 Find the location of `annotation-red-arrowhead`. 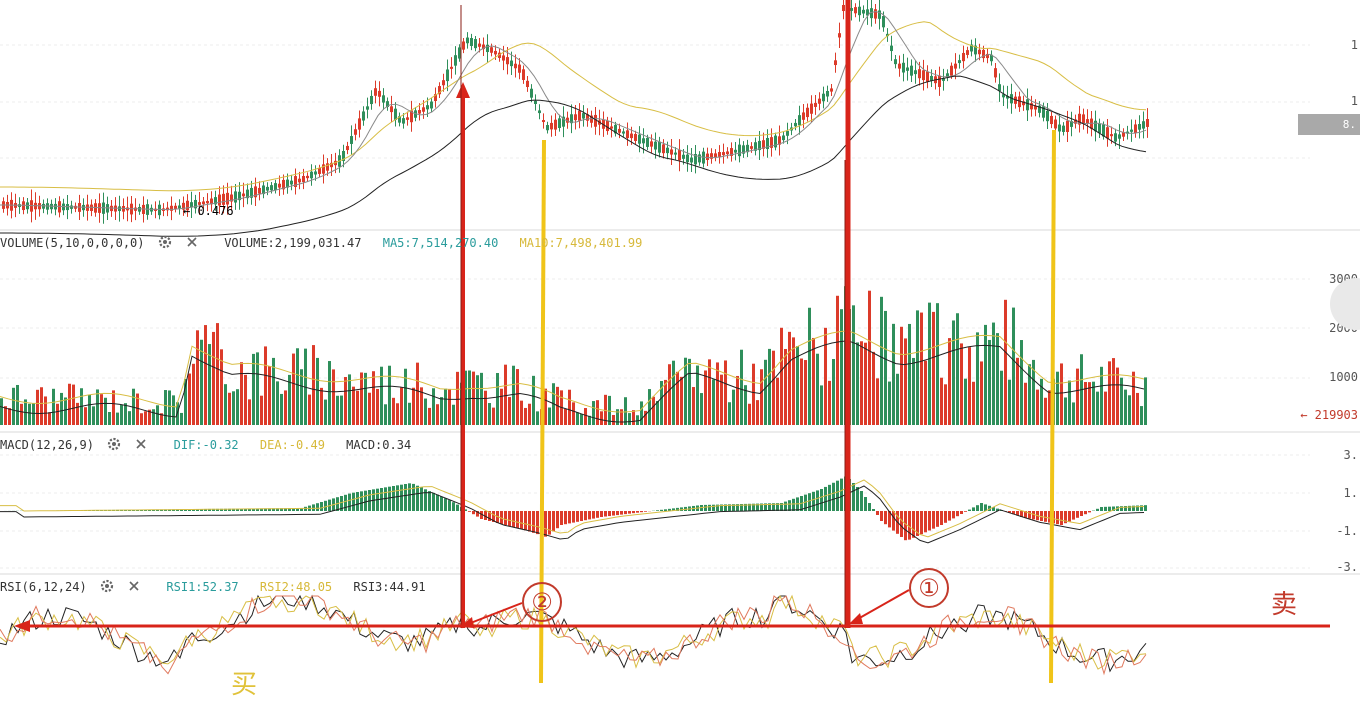

annotation-red-arrowhead is located at coordinates (463, 90).